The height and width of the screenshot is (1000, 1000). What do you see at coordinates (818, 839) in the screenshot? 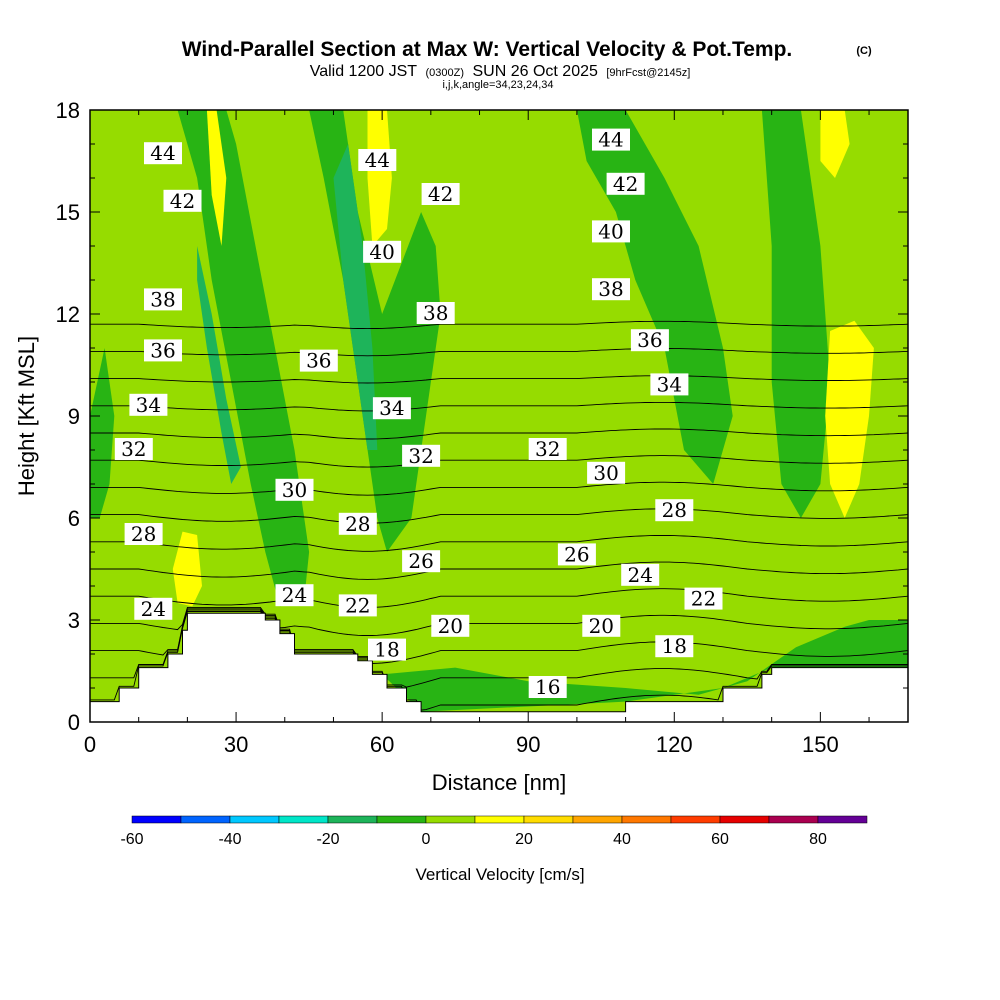
I see `colorbar-tick-label: 80` at bounding box center [818, 839].